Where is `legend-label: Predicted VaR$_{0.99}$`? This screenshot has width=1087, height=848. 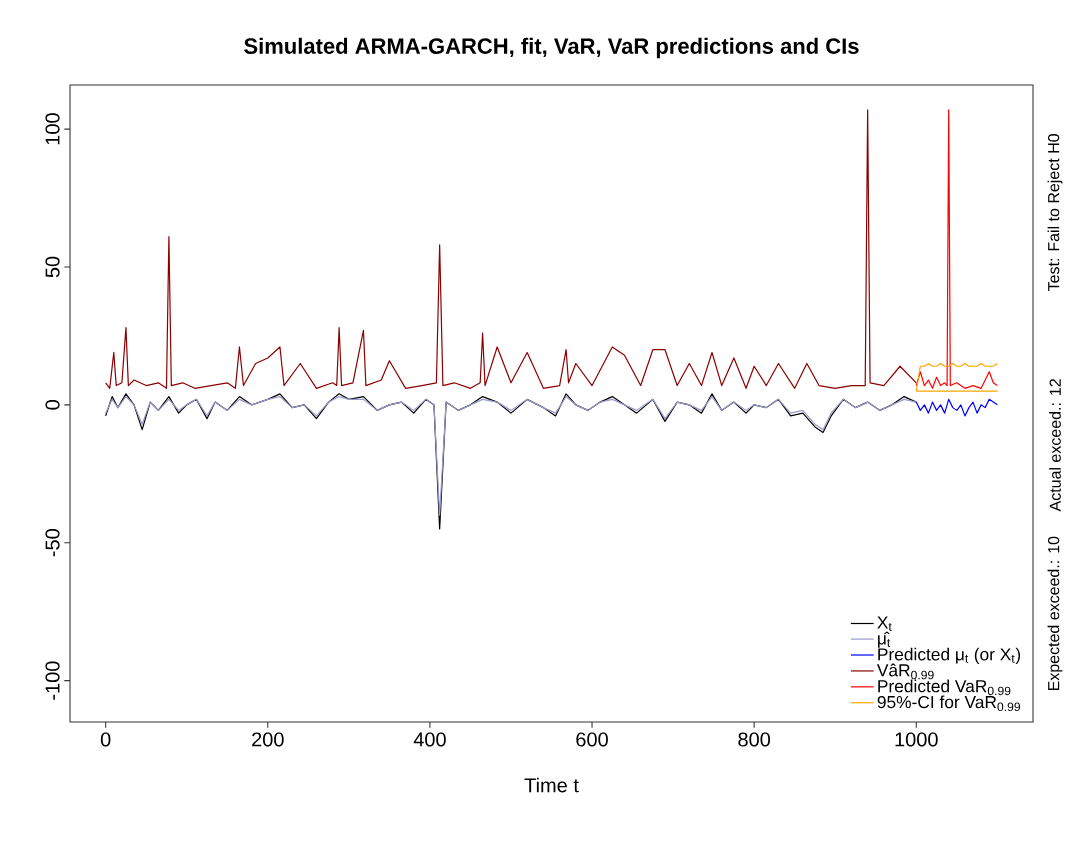 legend-label: Predicted VaR$_{0.99}$ is located at coordinates (944, 687).